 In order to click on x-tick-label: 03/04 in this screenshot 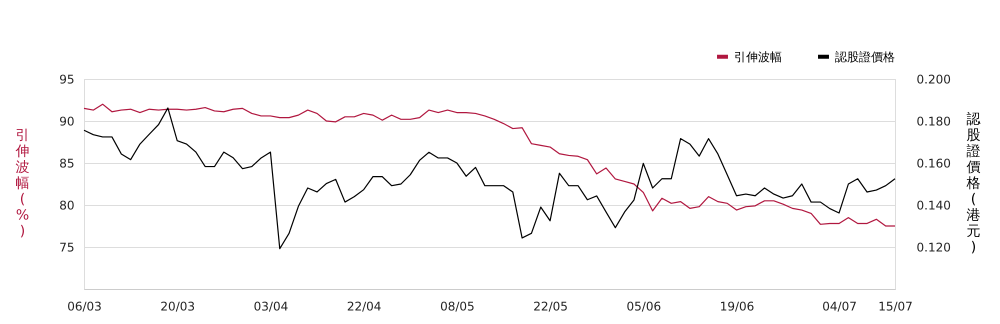, I will do `click(271, 307)`.